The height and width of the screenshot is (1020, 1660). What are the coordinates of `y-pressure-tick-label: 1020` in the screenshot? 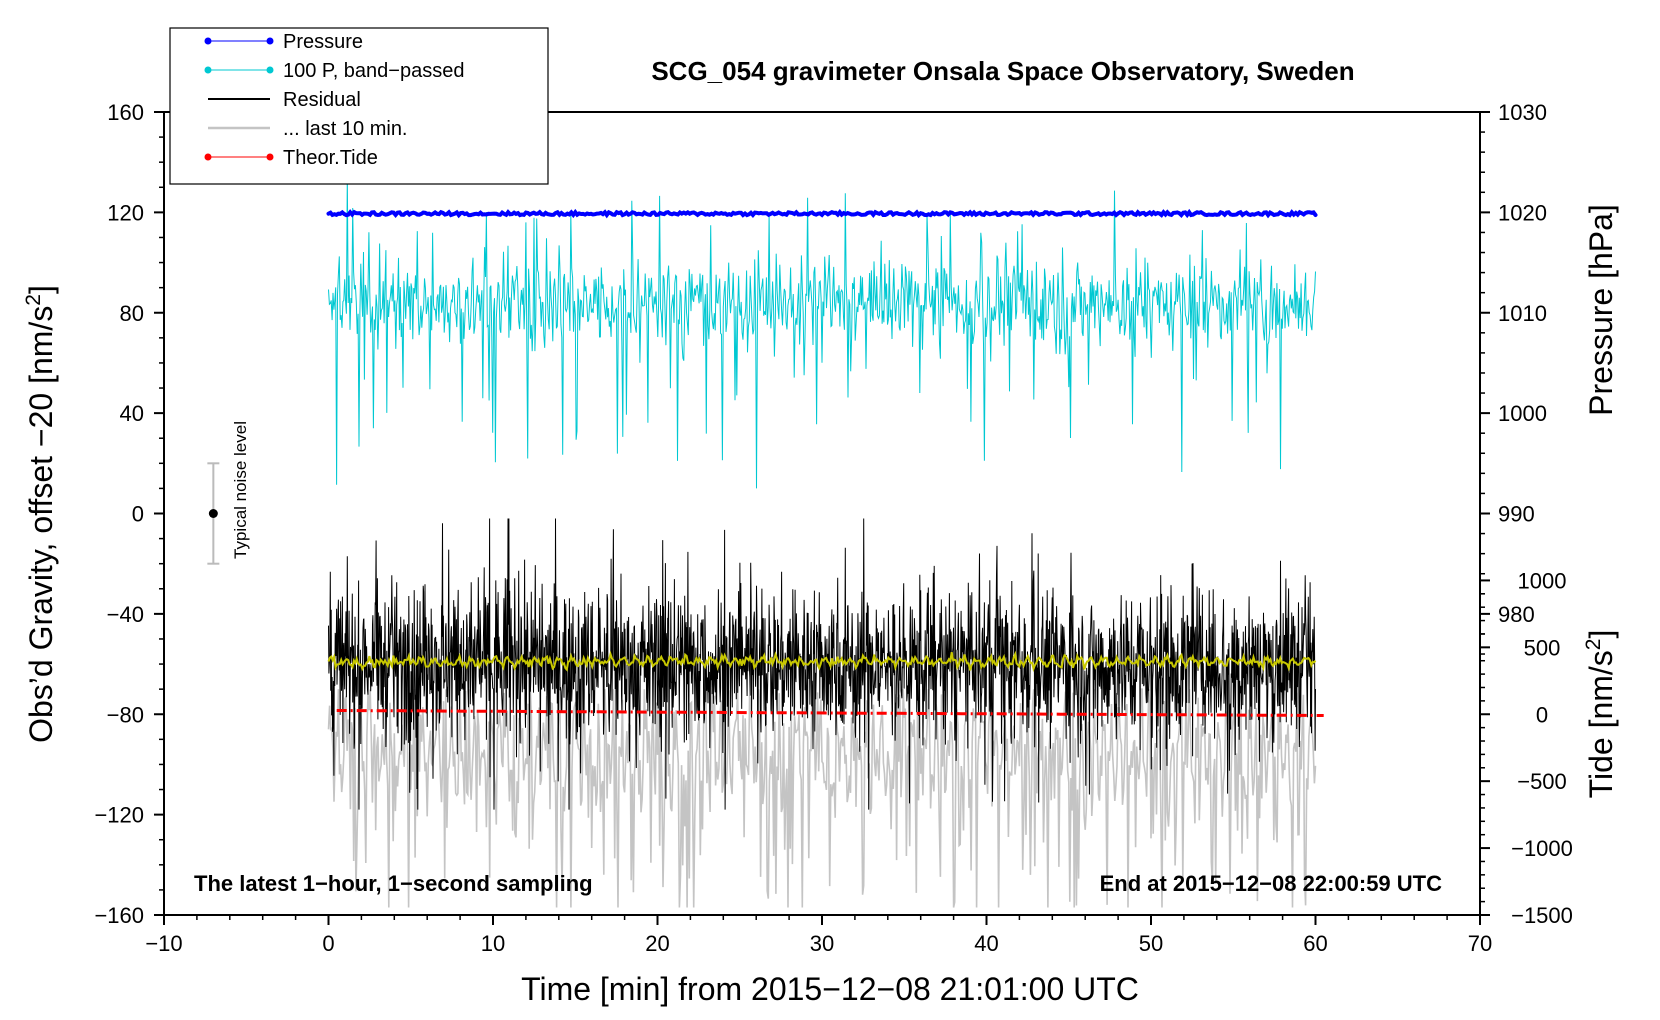 It's located at (1522, 212).